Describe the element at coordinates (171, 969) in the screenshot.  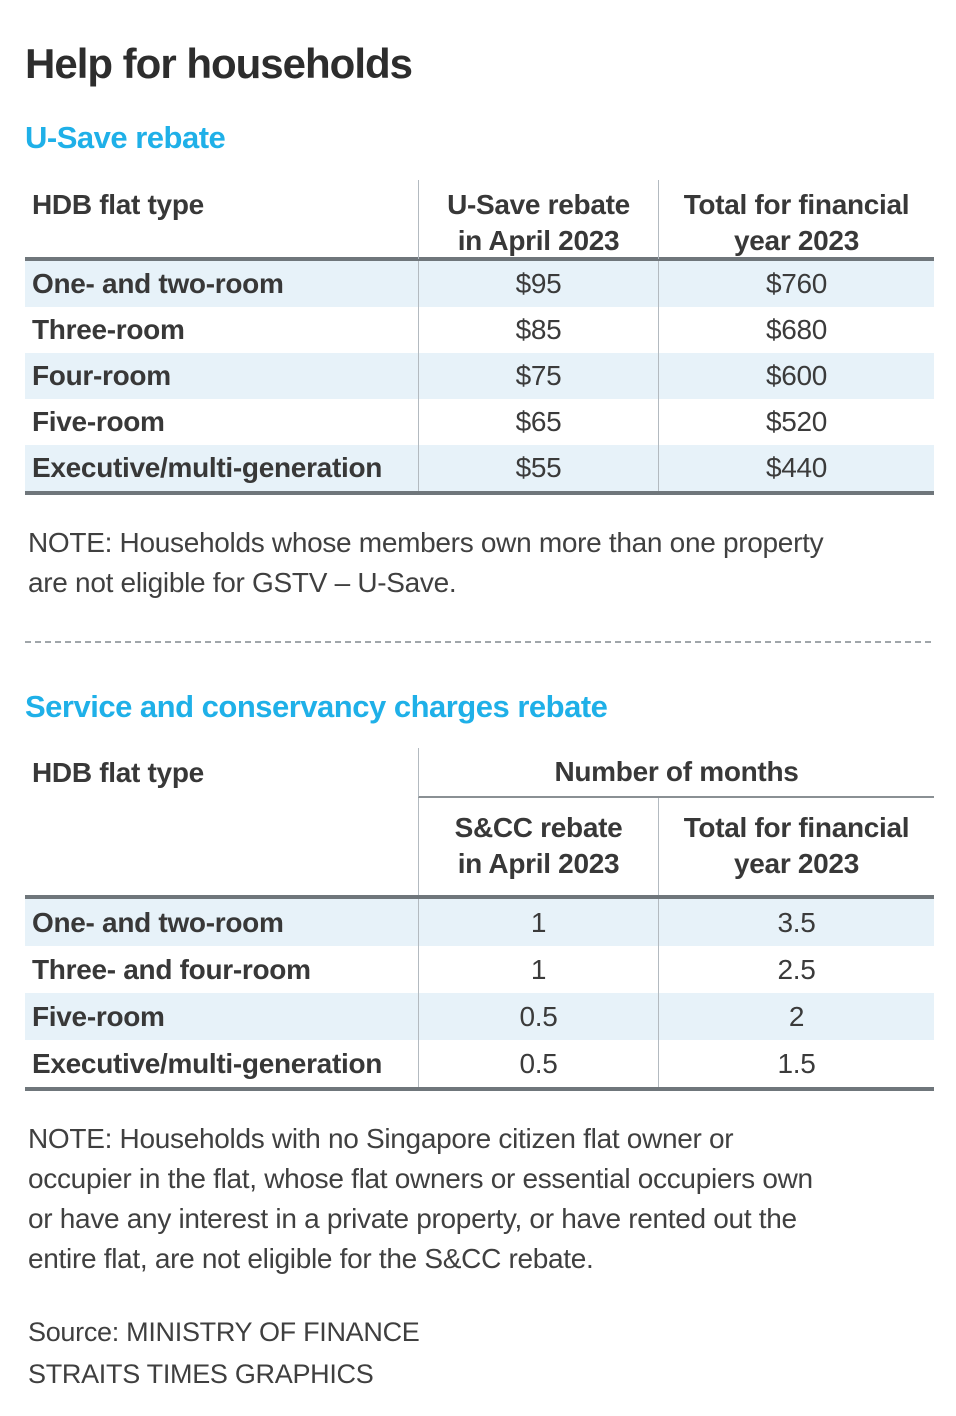
I see `flat-type-cell: Three- and four-room` at that location.